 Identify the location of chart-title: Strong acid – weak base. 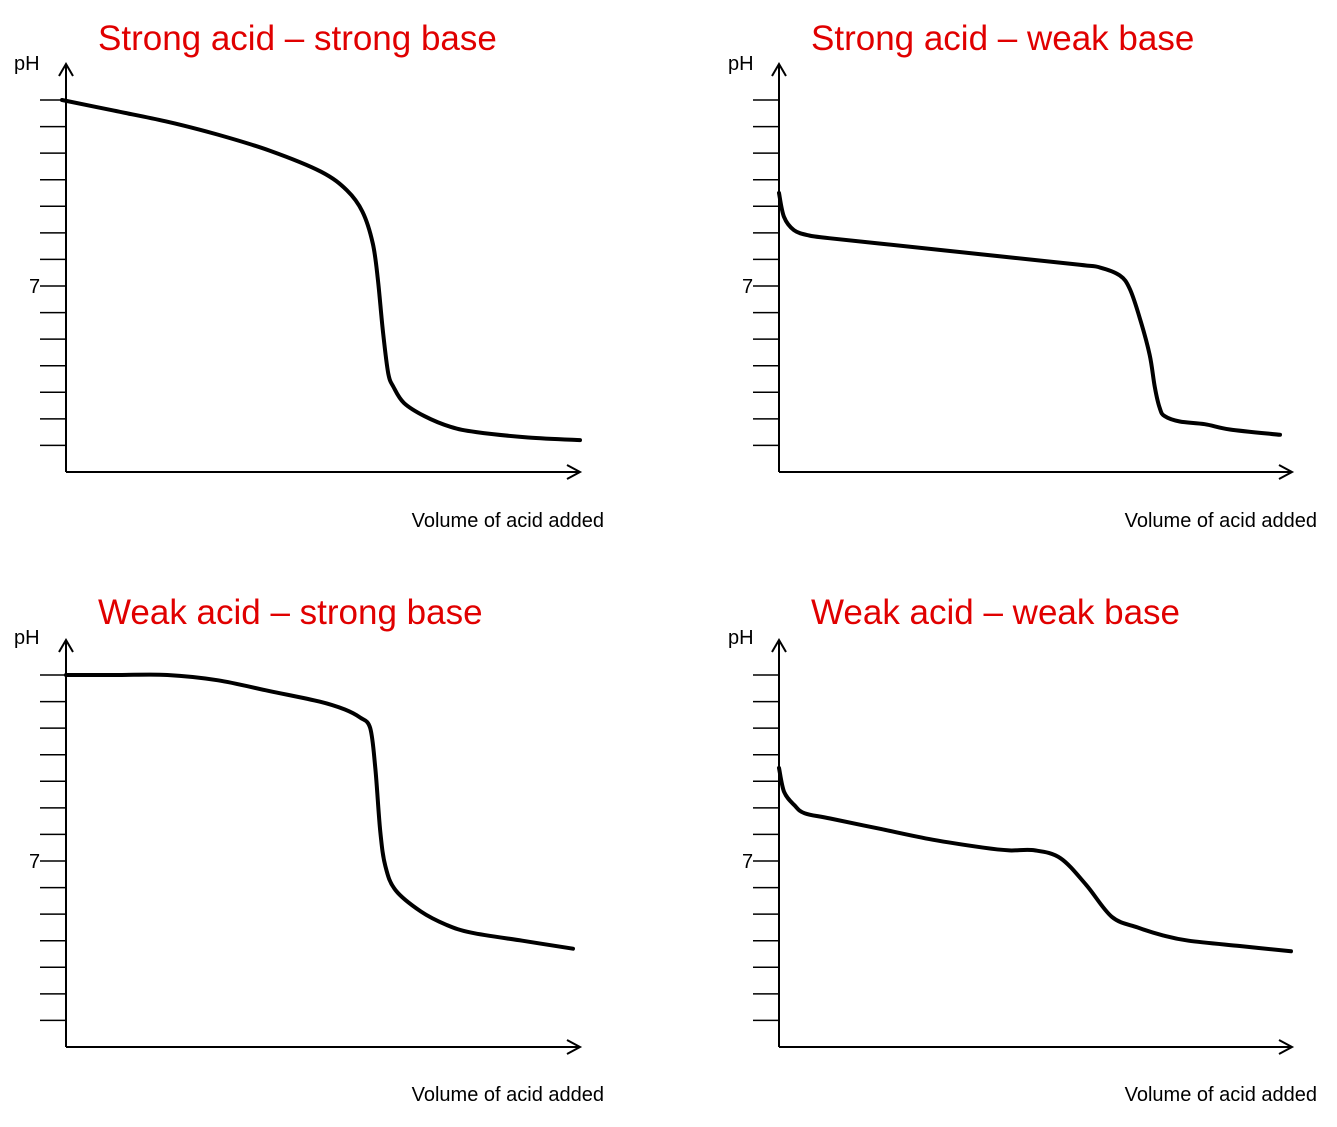
(1002, 38).